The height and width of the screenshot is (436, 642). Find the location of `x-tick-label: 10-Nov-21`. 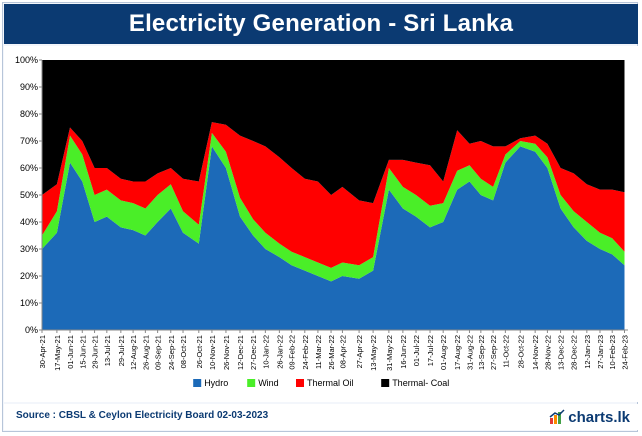

x-tick-label: 10-Nov-21 is located at coordinates (212, 352).